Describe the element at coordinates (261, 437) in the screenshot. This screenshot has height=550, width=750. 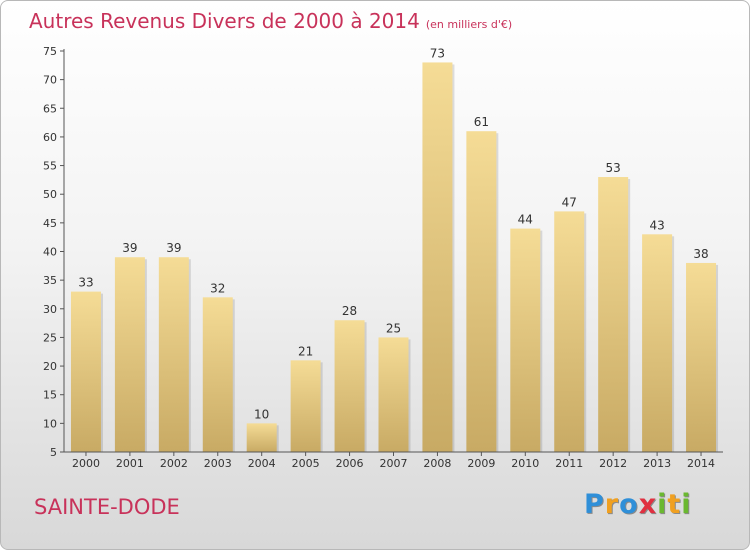
I see `bar-2004` at that location.